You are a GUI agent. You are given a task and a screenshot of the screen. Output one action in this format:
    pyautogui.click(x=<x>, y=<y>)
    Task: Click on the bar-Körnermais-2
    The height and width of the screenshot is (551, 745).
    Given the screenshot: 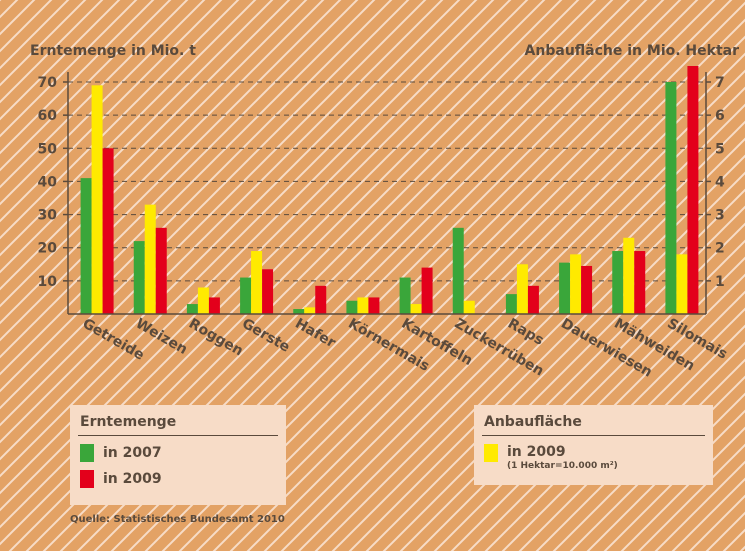 What is the action you would take?
    pyautogui.click(x=374, y=305)
    